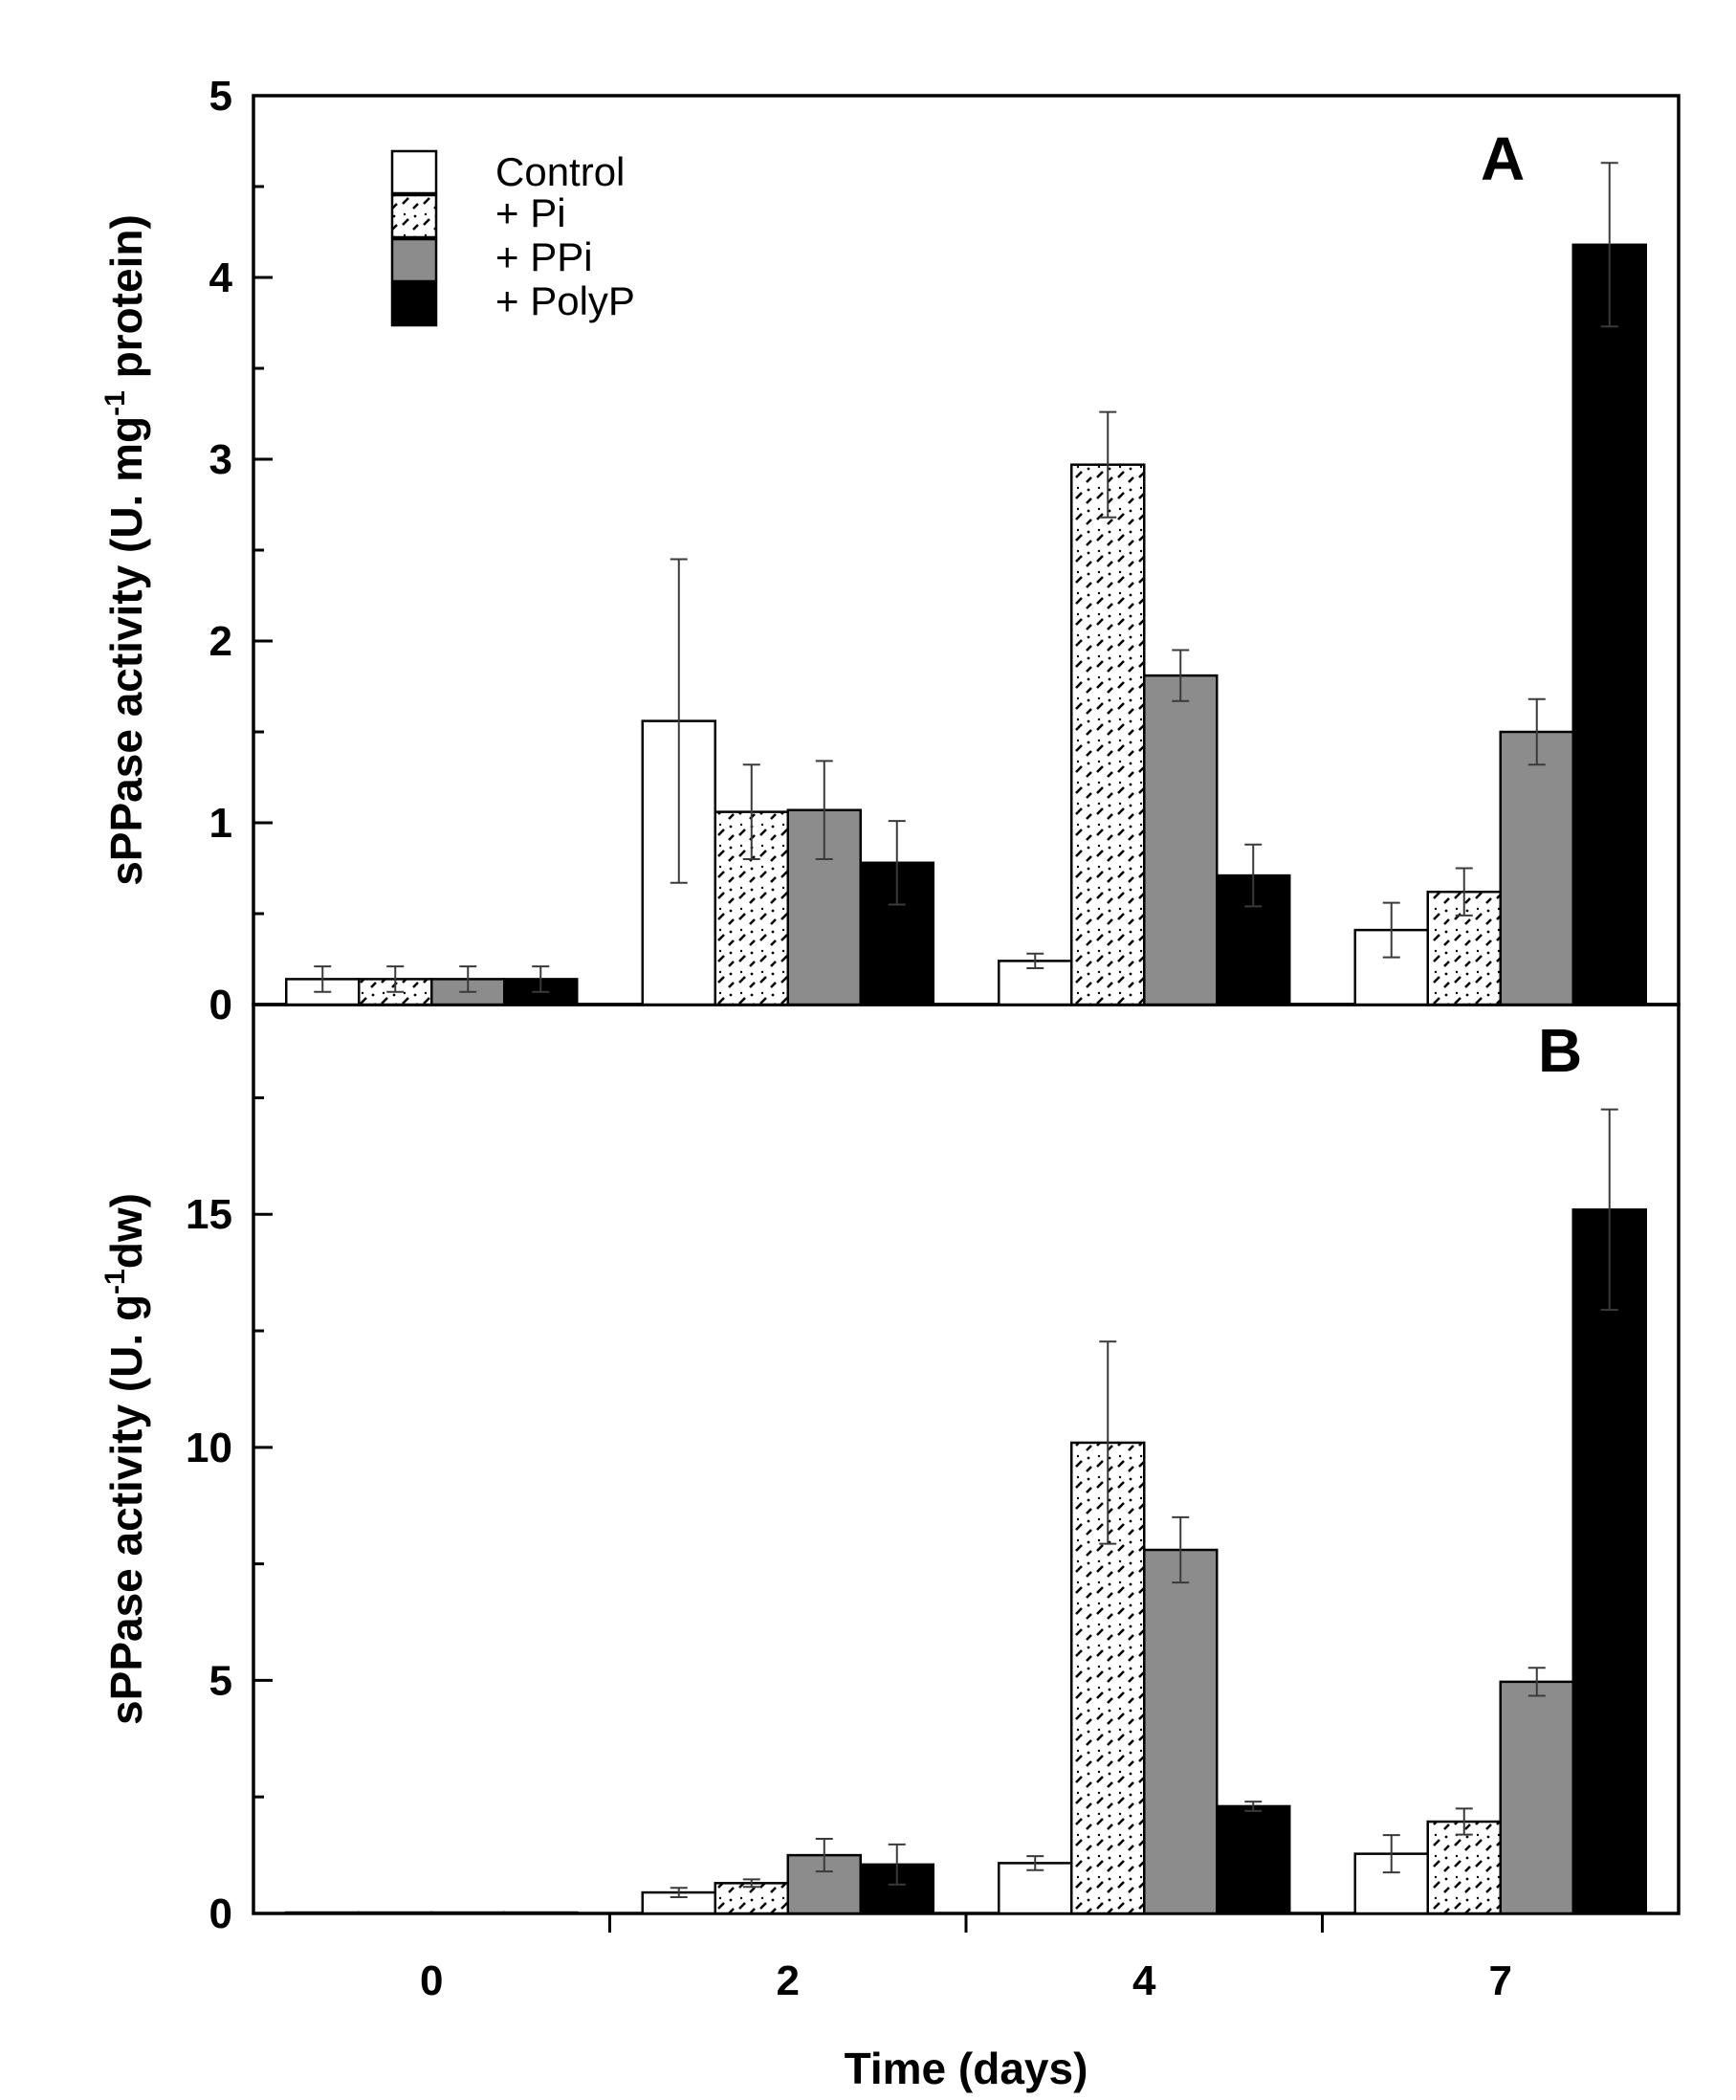 Image resolution: width=1736 pixels, height=2100 pixels. What do you see at coordinates (1500, 1980) in the screenshot?
I see `x-tick-label: 7` at bounding box center [1500, 1980].